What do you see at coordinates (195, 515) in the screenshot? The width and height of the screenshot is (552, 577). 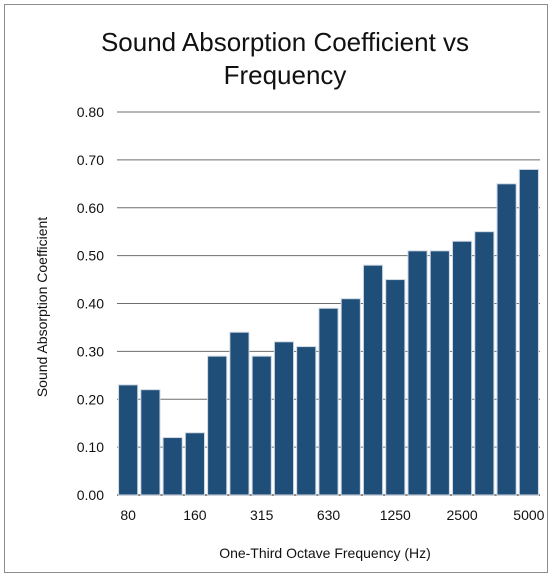 I see `x-tick-label: 160` at bounding box center [195, 515].